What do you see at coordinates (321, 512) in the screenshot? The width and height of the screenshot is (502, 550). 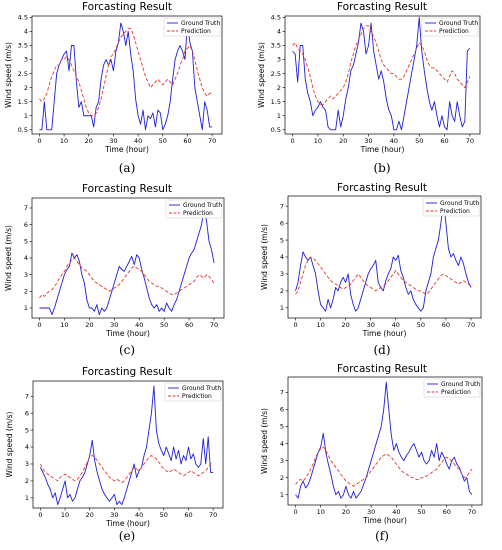 I see `x-tick-label-f: 10` at bounding box center [321, 512].